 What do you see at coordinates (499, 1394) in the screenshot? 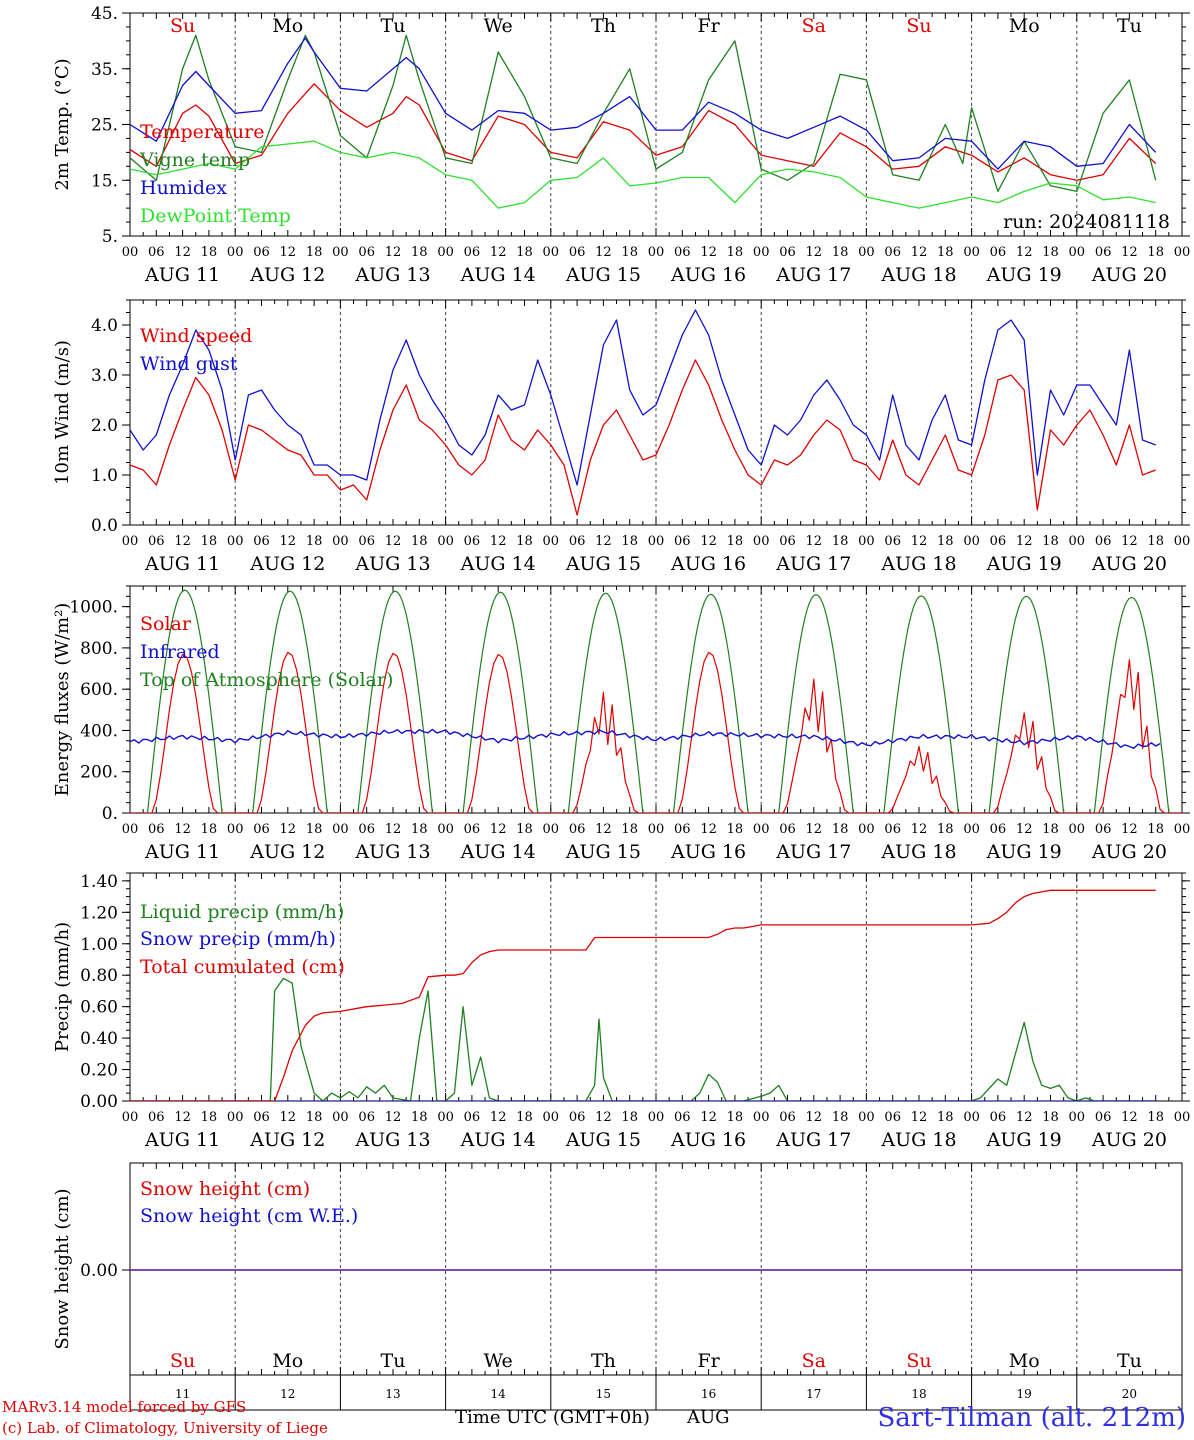
I see `bottom-day-number: 14` at bounding box center [499, 1394].